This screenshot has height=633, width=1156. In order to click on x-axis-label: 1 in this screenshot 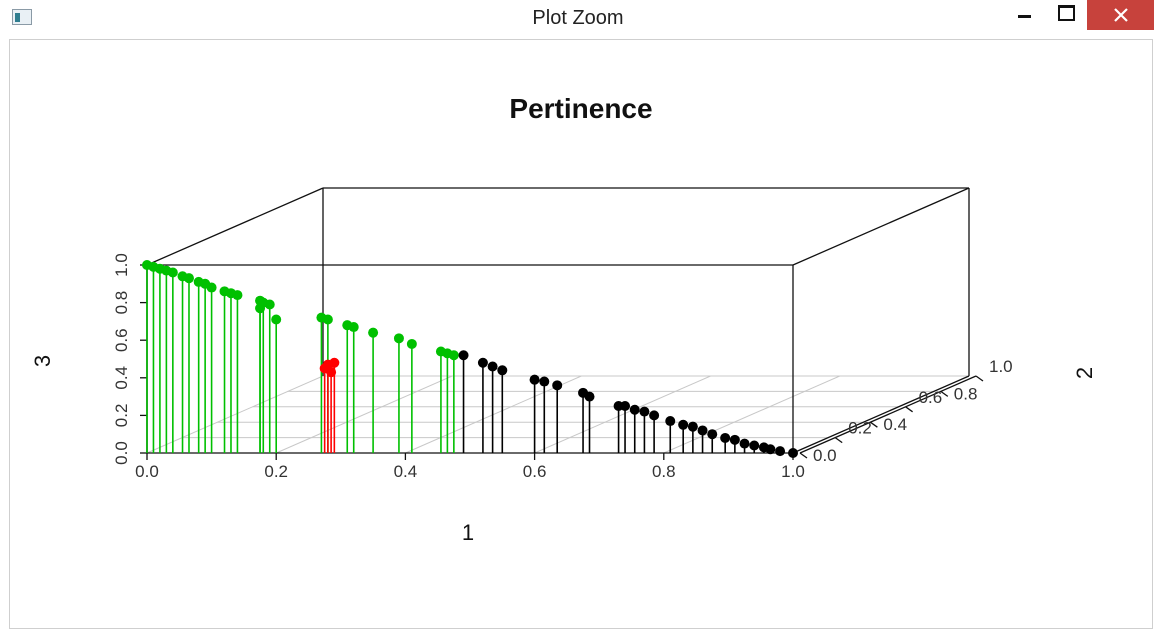, I will do `click(468, 532)`.